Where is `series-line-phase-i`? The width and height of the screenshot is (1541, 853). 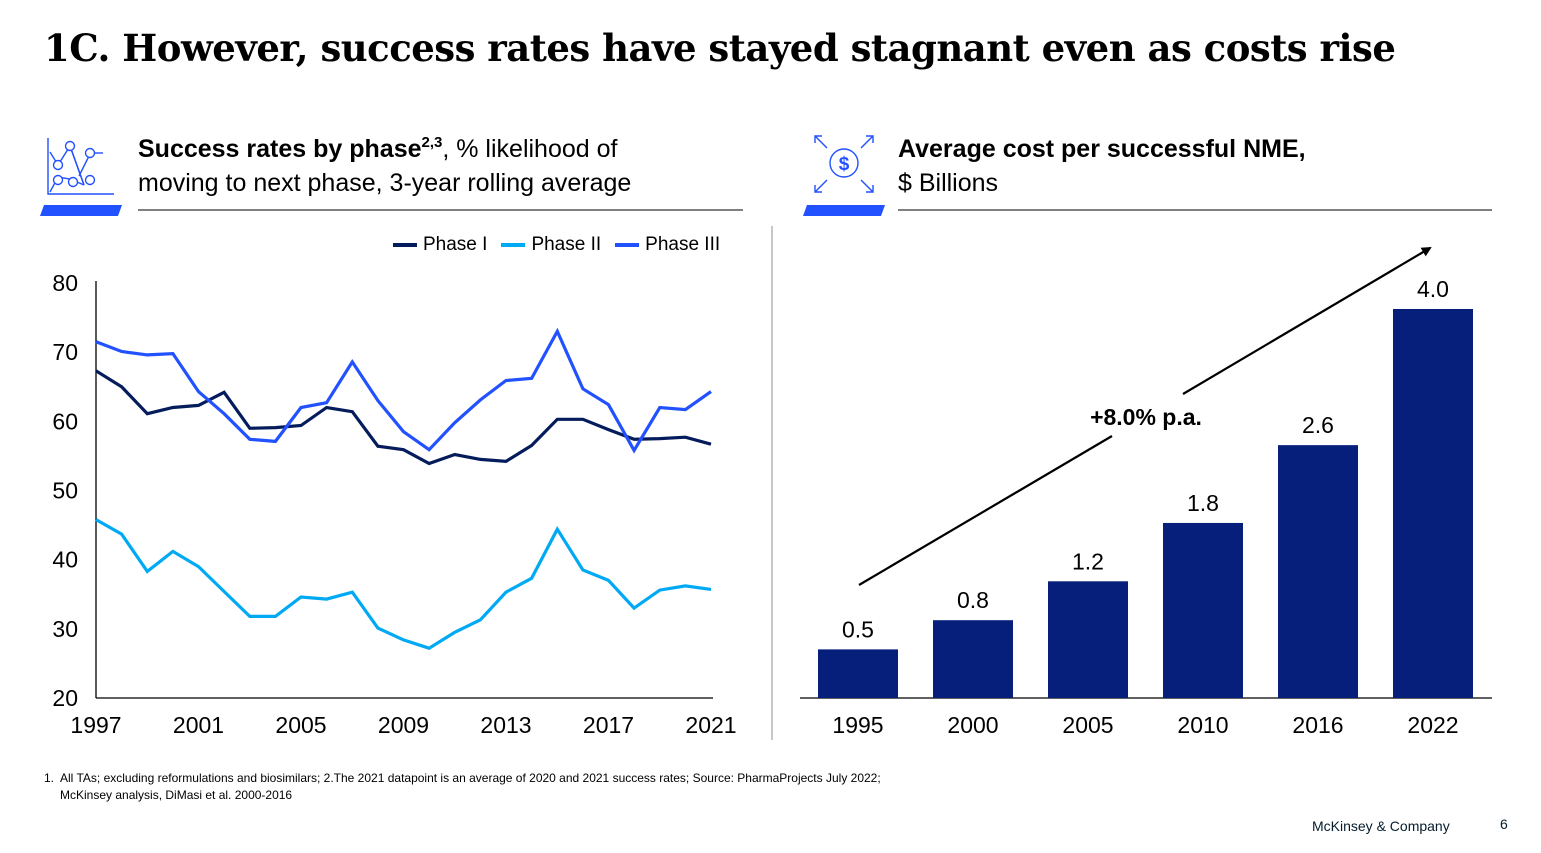
series-line-phase-i is located at coordinates (403, 417).